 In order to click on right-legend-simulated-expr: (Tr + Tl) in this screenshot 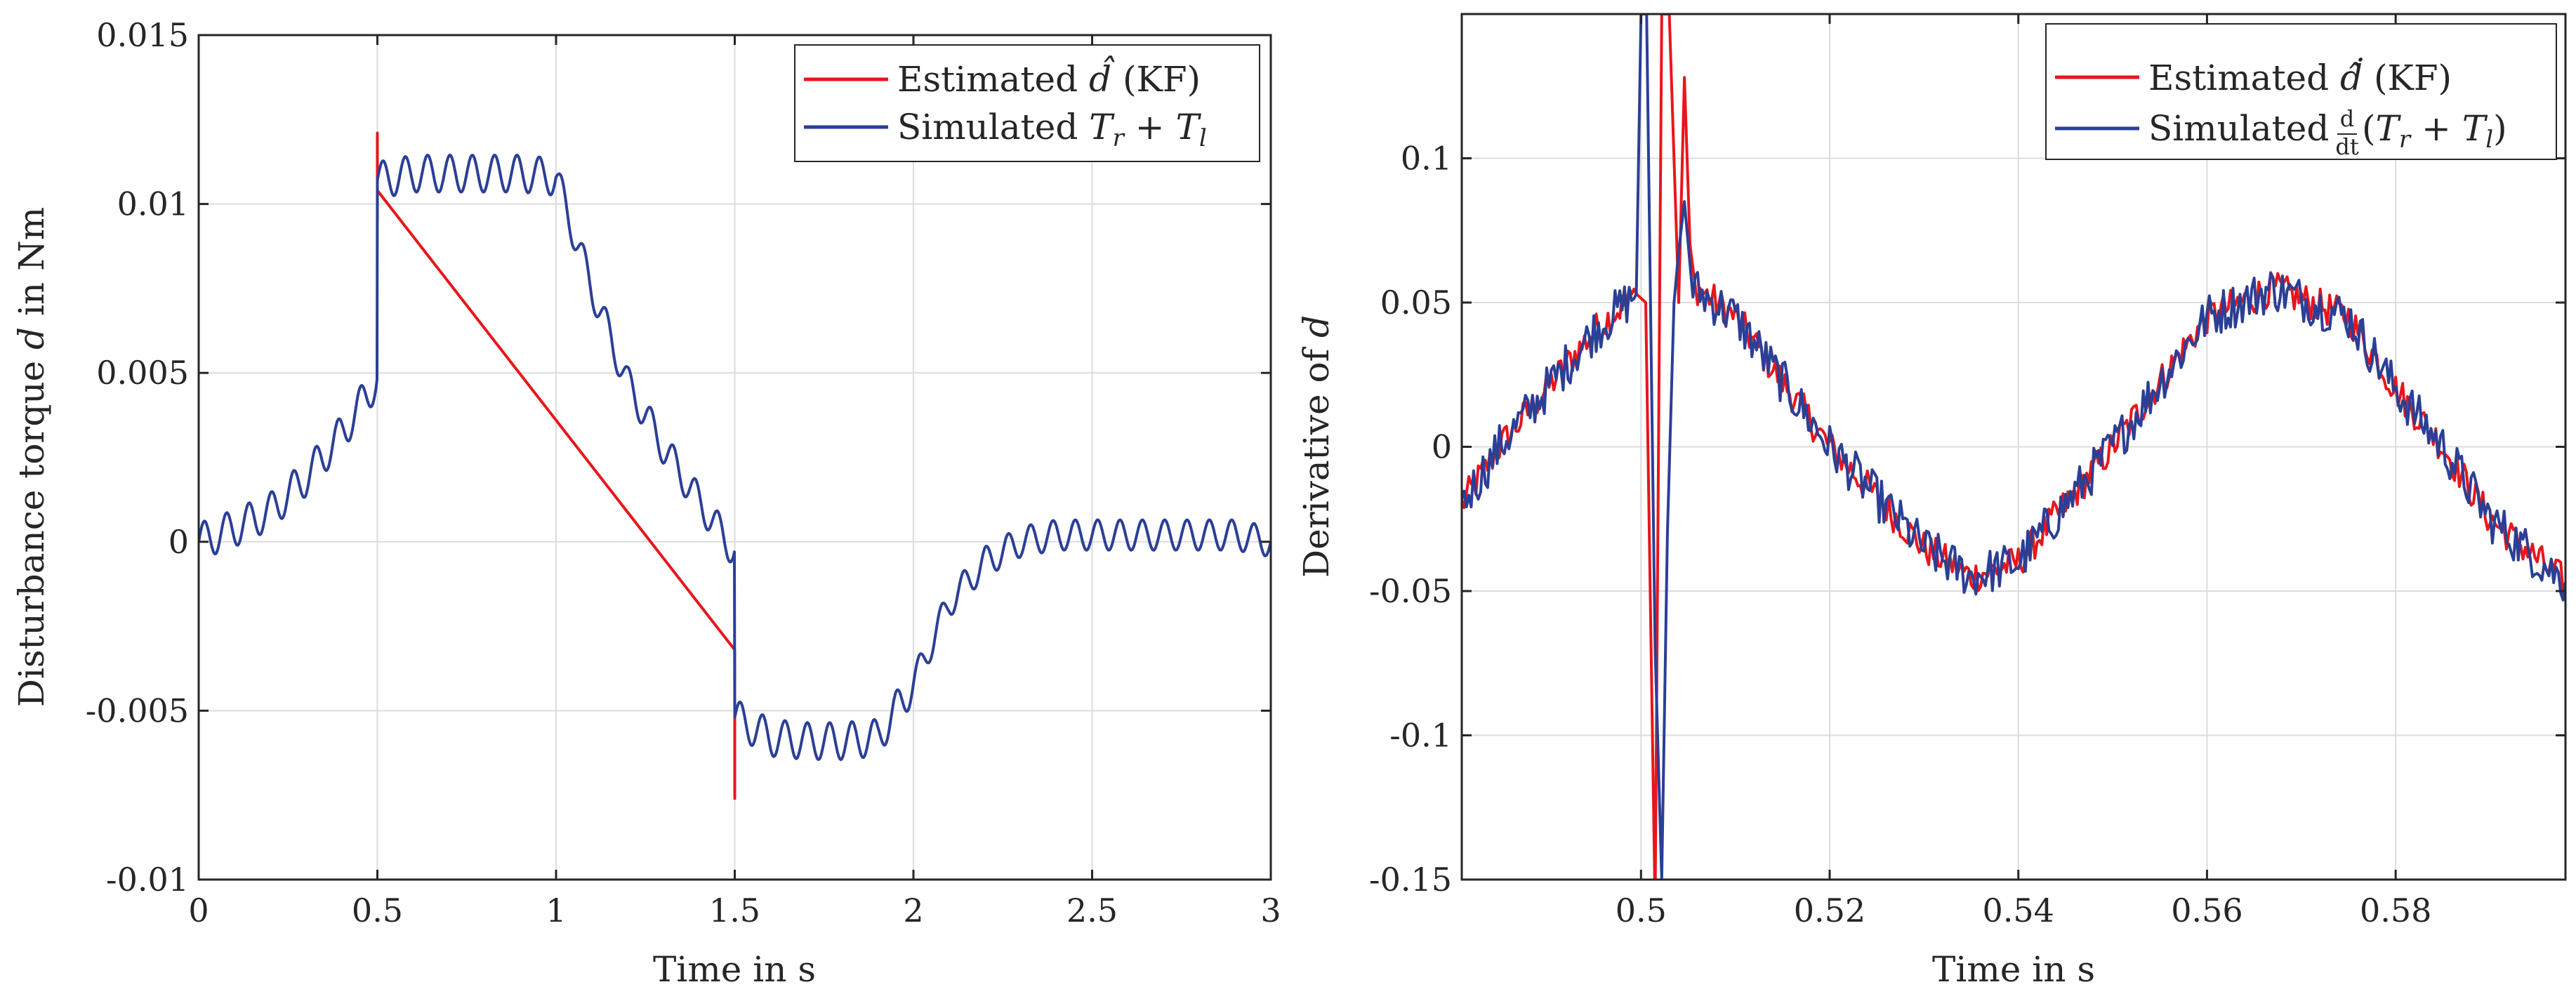, I will do `click(2434, 131)`.